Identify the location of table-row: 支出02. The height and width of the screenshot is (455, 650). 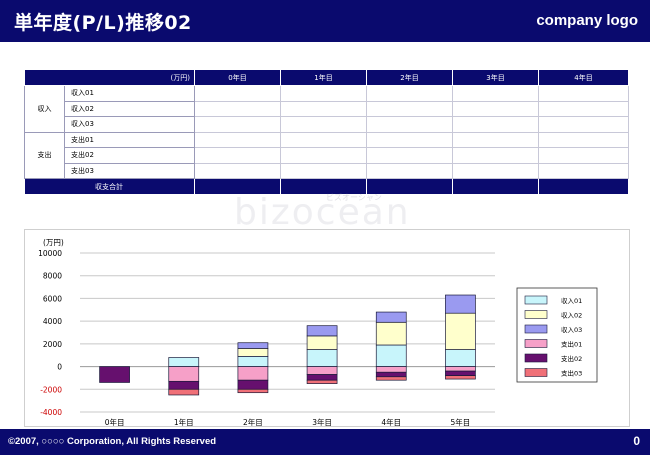
(327, 155).